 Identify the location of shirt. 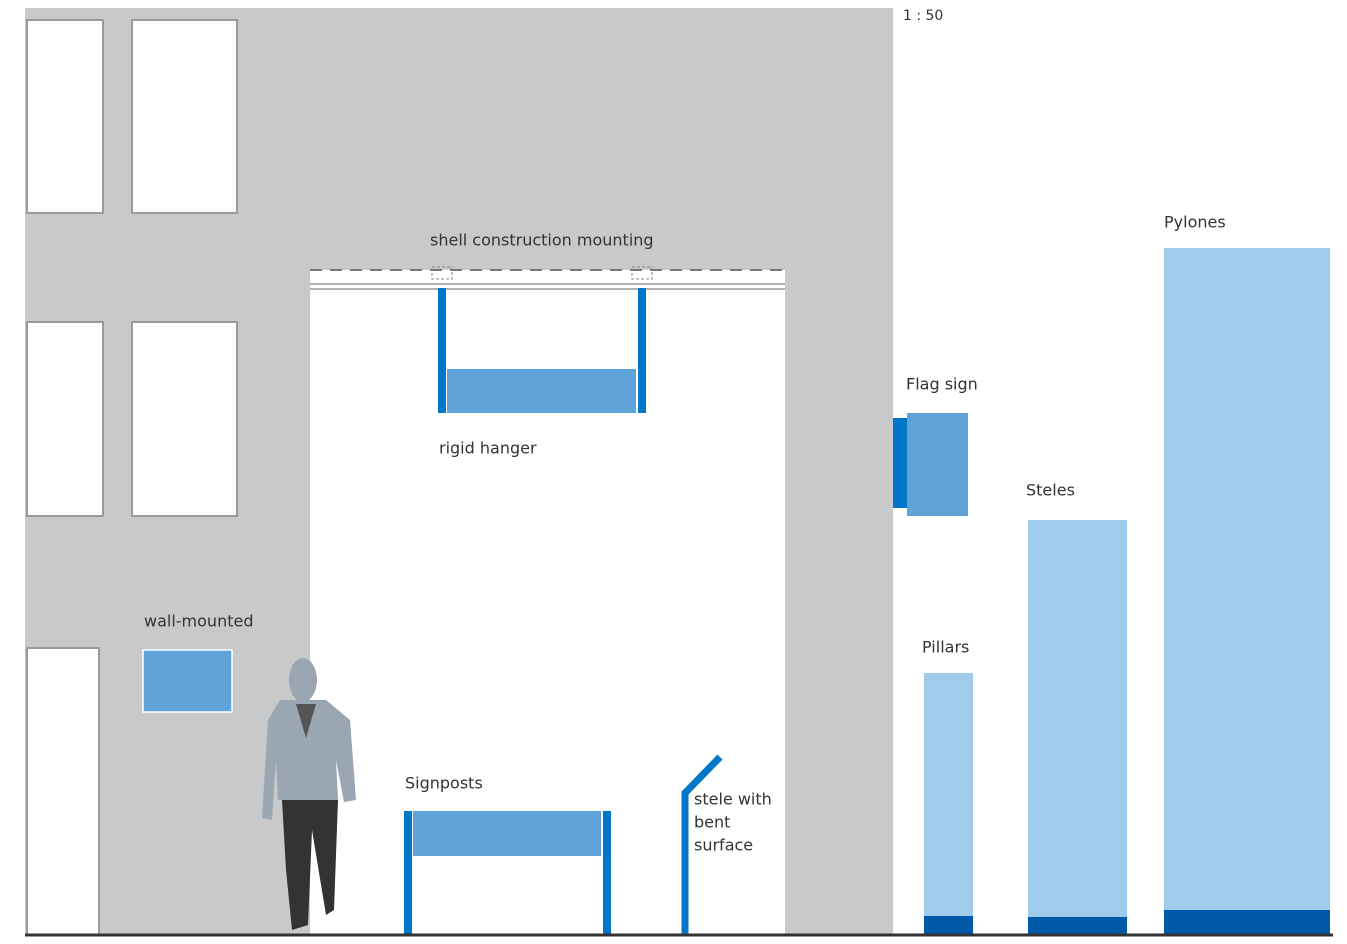
(306, 721).